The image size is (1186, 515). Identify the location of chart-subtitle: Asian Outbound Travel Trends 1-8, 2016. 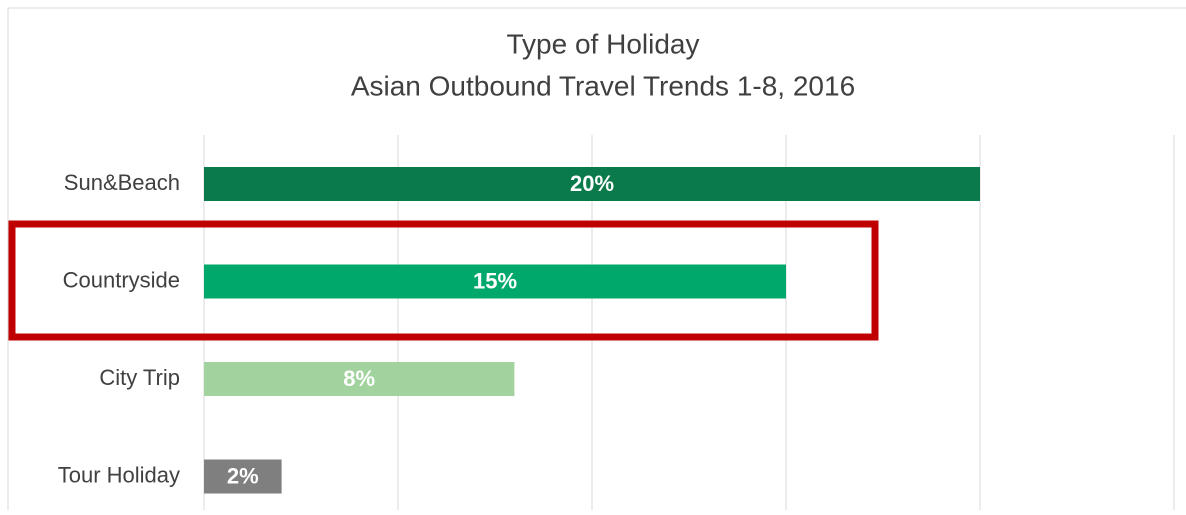
(603, 85).